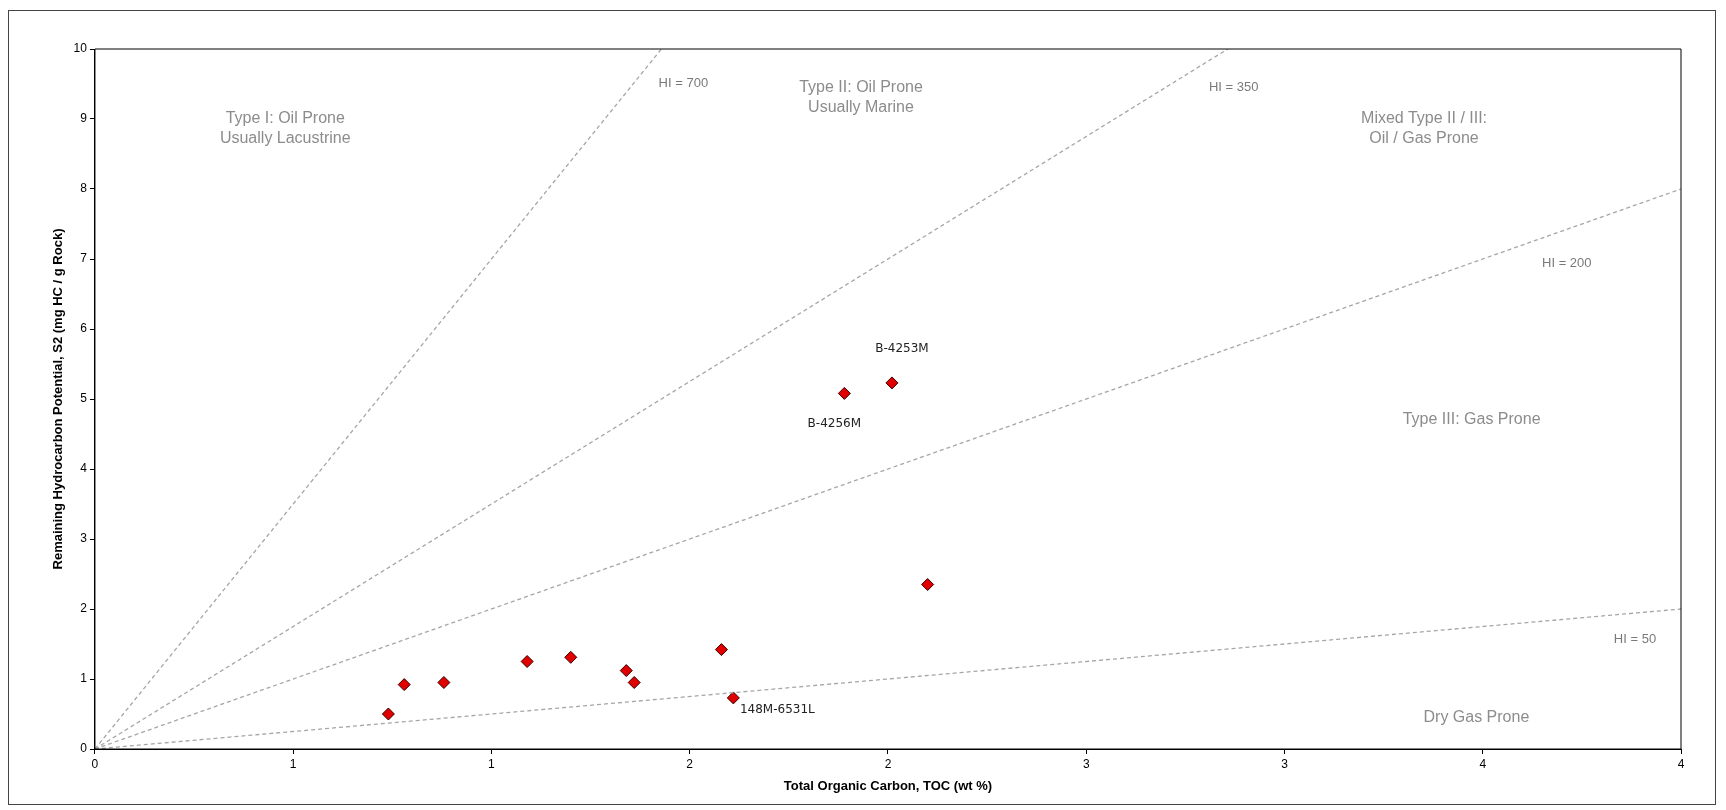  Describe the element at coordinates (1471, 419) in the screenshot. I see `annotation: Type III: Gas Prone` at that location.